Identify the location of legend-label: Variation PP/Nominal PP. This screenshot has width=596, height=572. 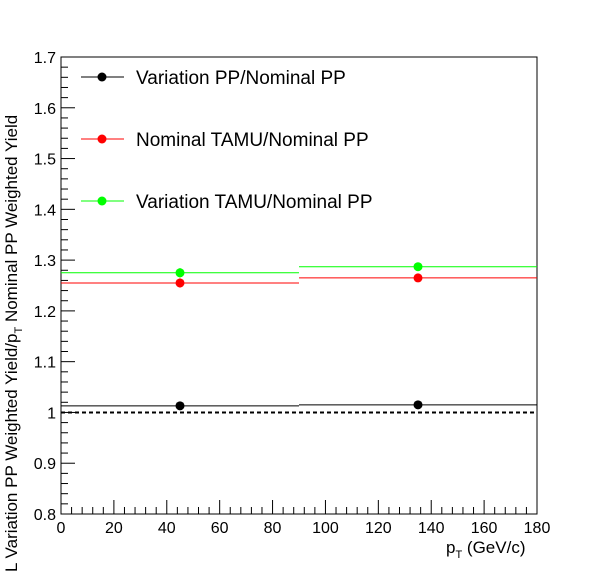
(241, 78).